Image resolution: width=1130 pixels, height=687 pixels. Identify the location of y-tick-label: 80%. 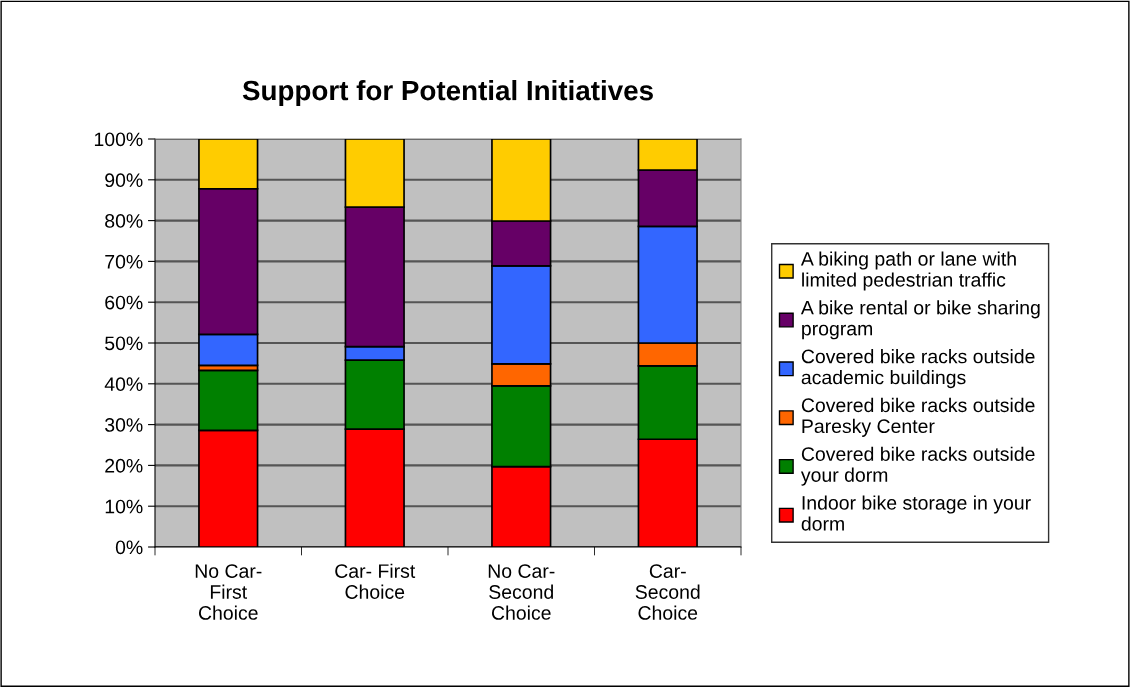
(124, 221).